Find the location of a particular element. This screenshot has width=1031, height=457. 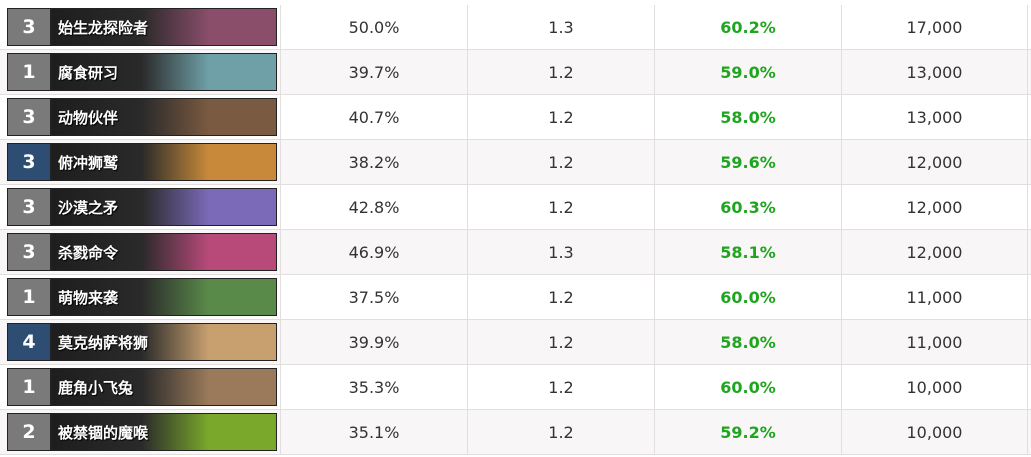

card-banner: 3 俯冲狮鹫 is located at coordinates (142, 162).